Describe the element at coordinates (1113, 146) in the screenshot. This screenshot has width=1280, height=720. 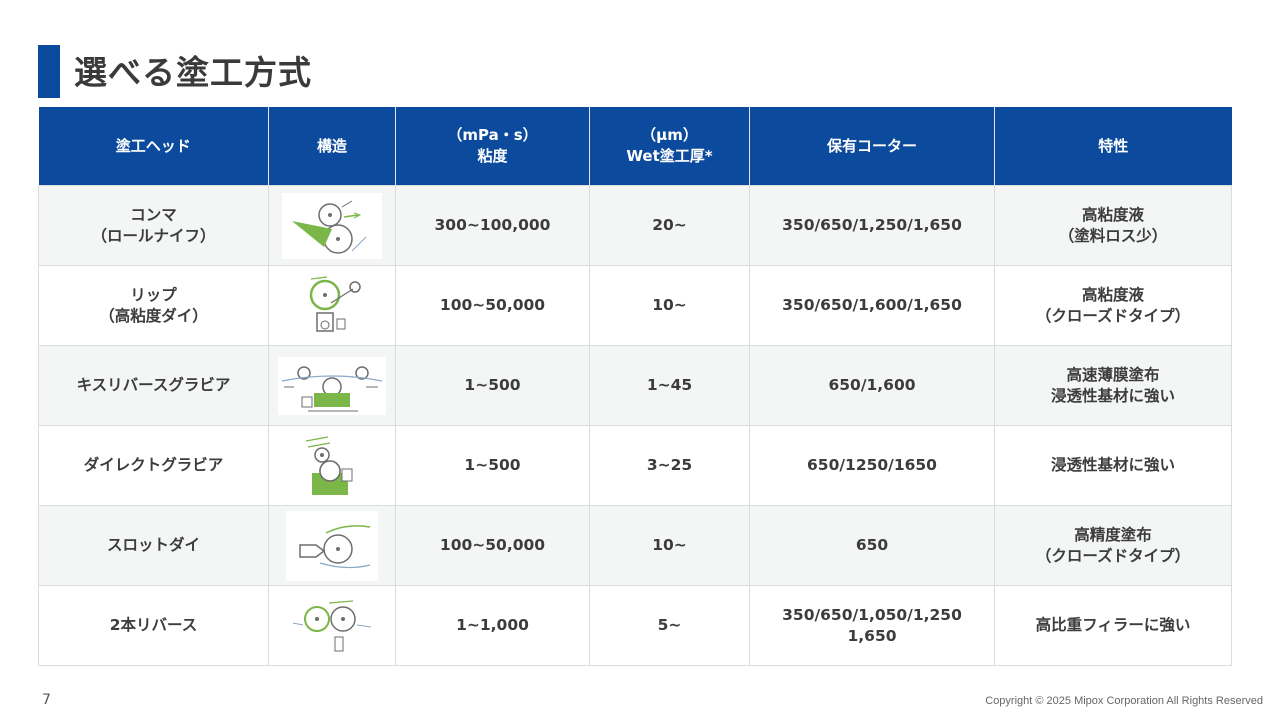
I see `header-feature: 特性` at that location.